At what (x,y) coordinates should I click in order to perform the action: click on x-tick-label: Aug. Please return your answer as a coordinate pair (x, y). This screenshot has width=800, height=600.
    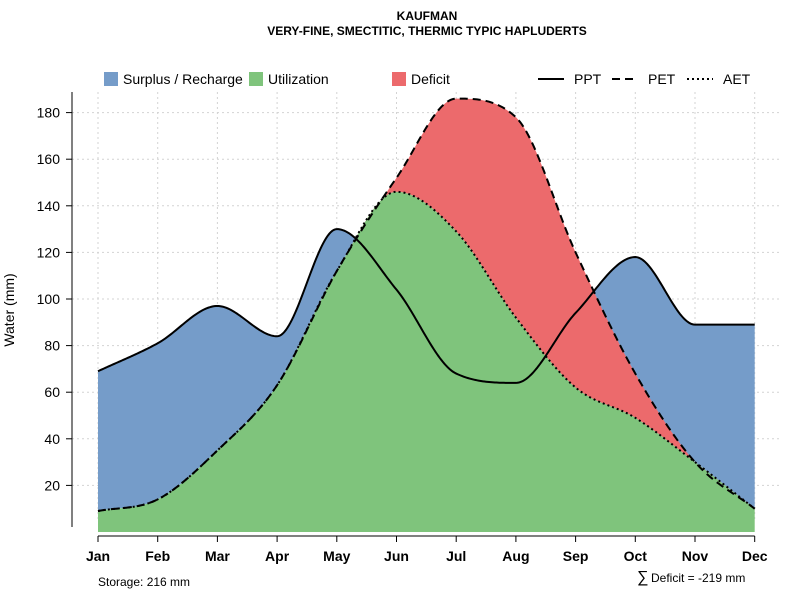
    Looking at the image, I should click on (515, 556).